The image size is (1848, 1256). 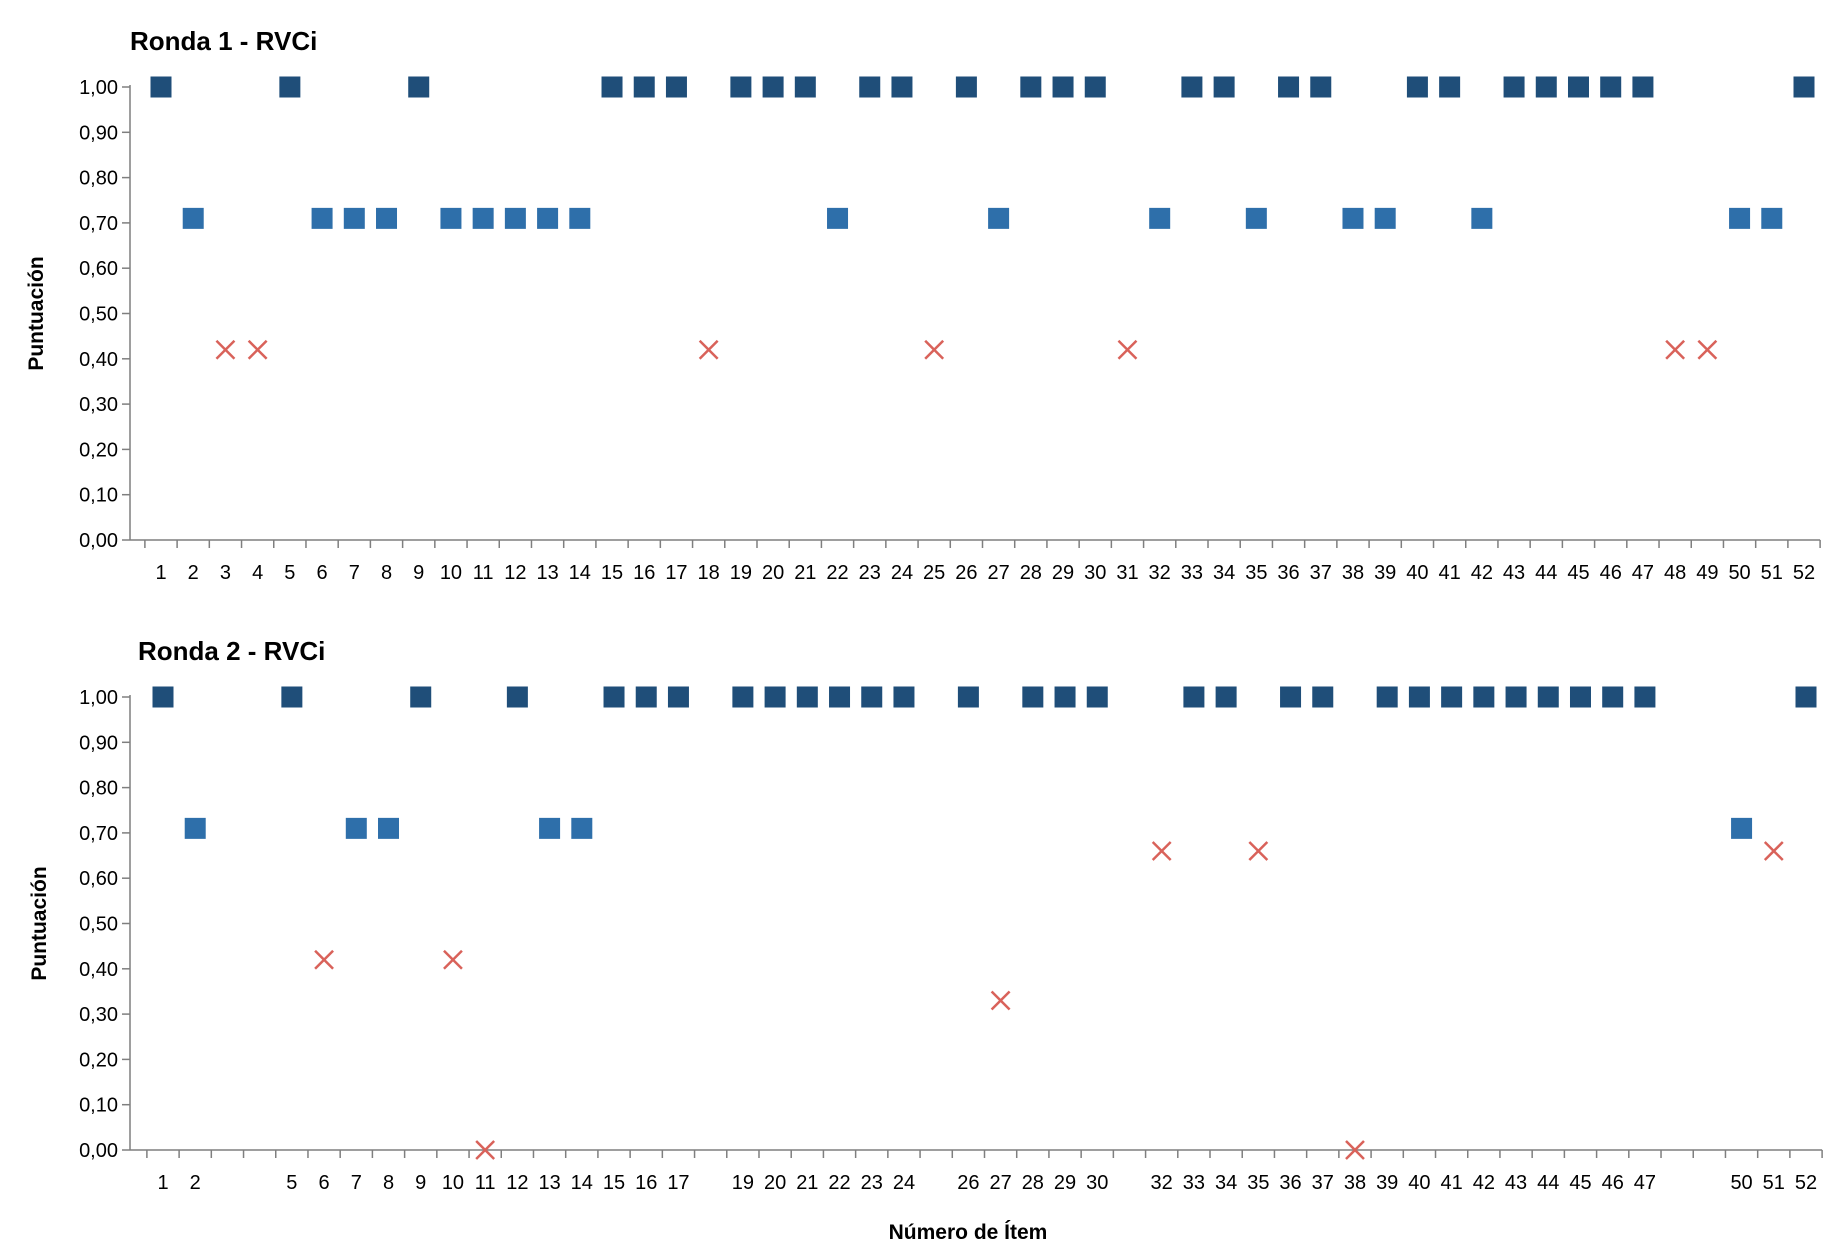 I want to click on y-tick-label: 0,80, so click(x=98, y=789).